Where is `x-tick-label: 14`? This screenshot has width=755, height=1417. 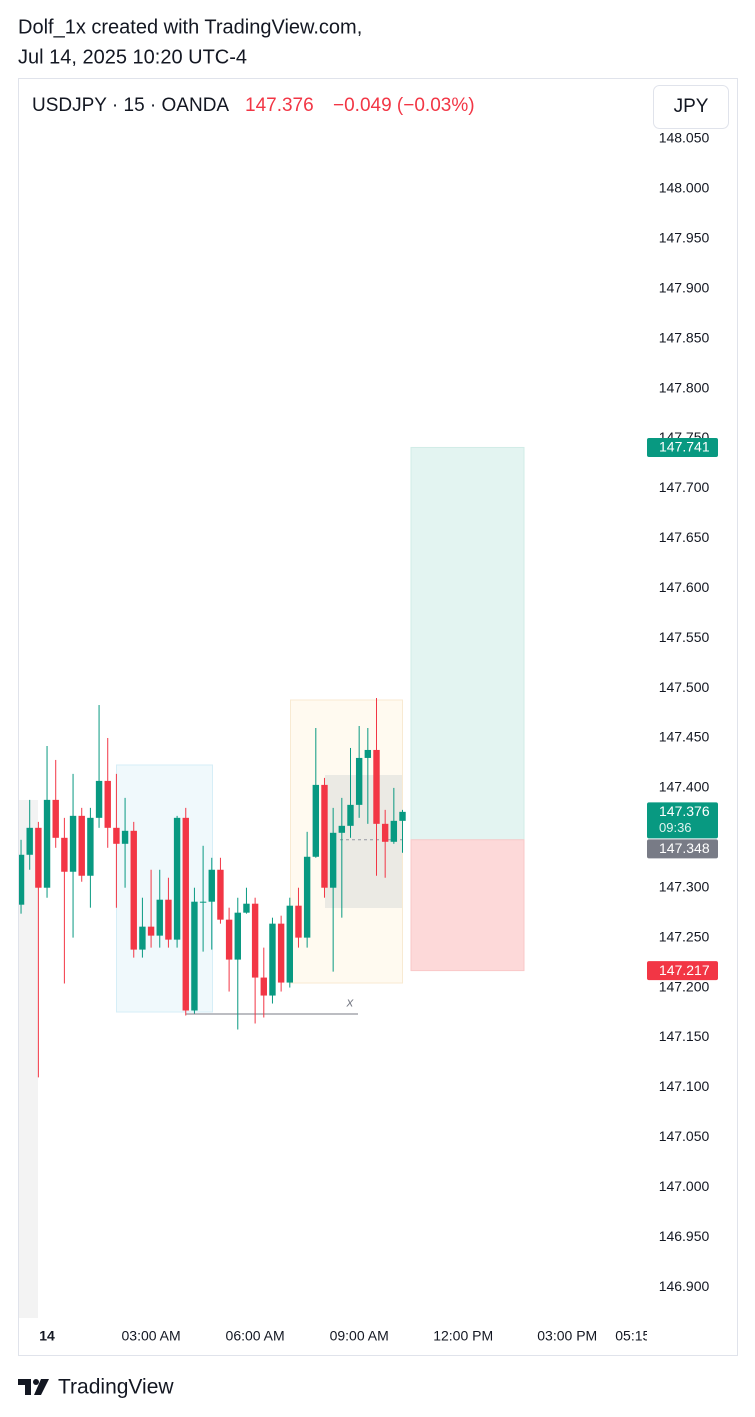 x-tick-label: 14 is located at coordinates (47, 1336).